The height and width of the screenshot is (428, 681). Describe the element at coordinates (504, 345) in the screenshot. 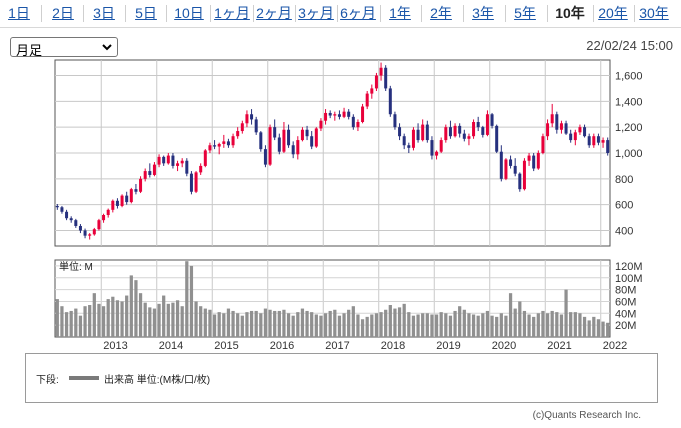

I see `x-axis-year-label: 2020` at that location.